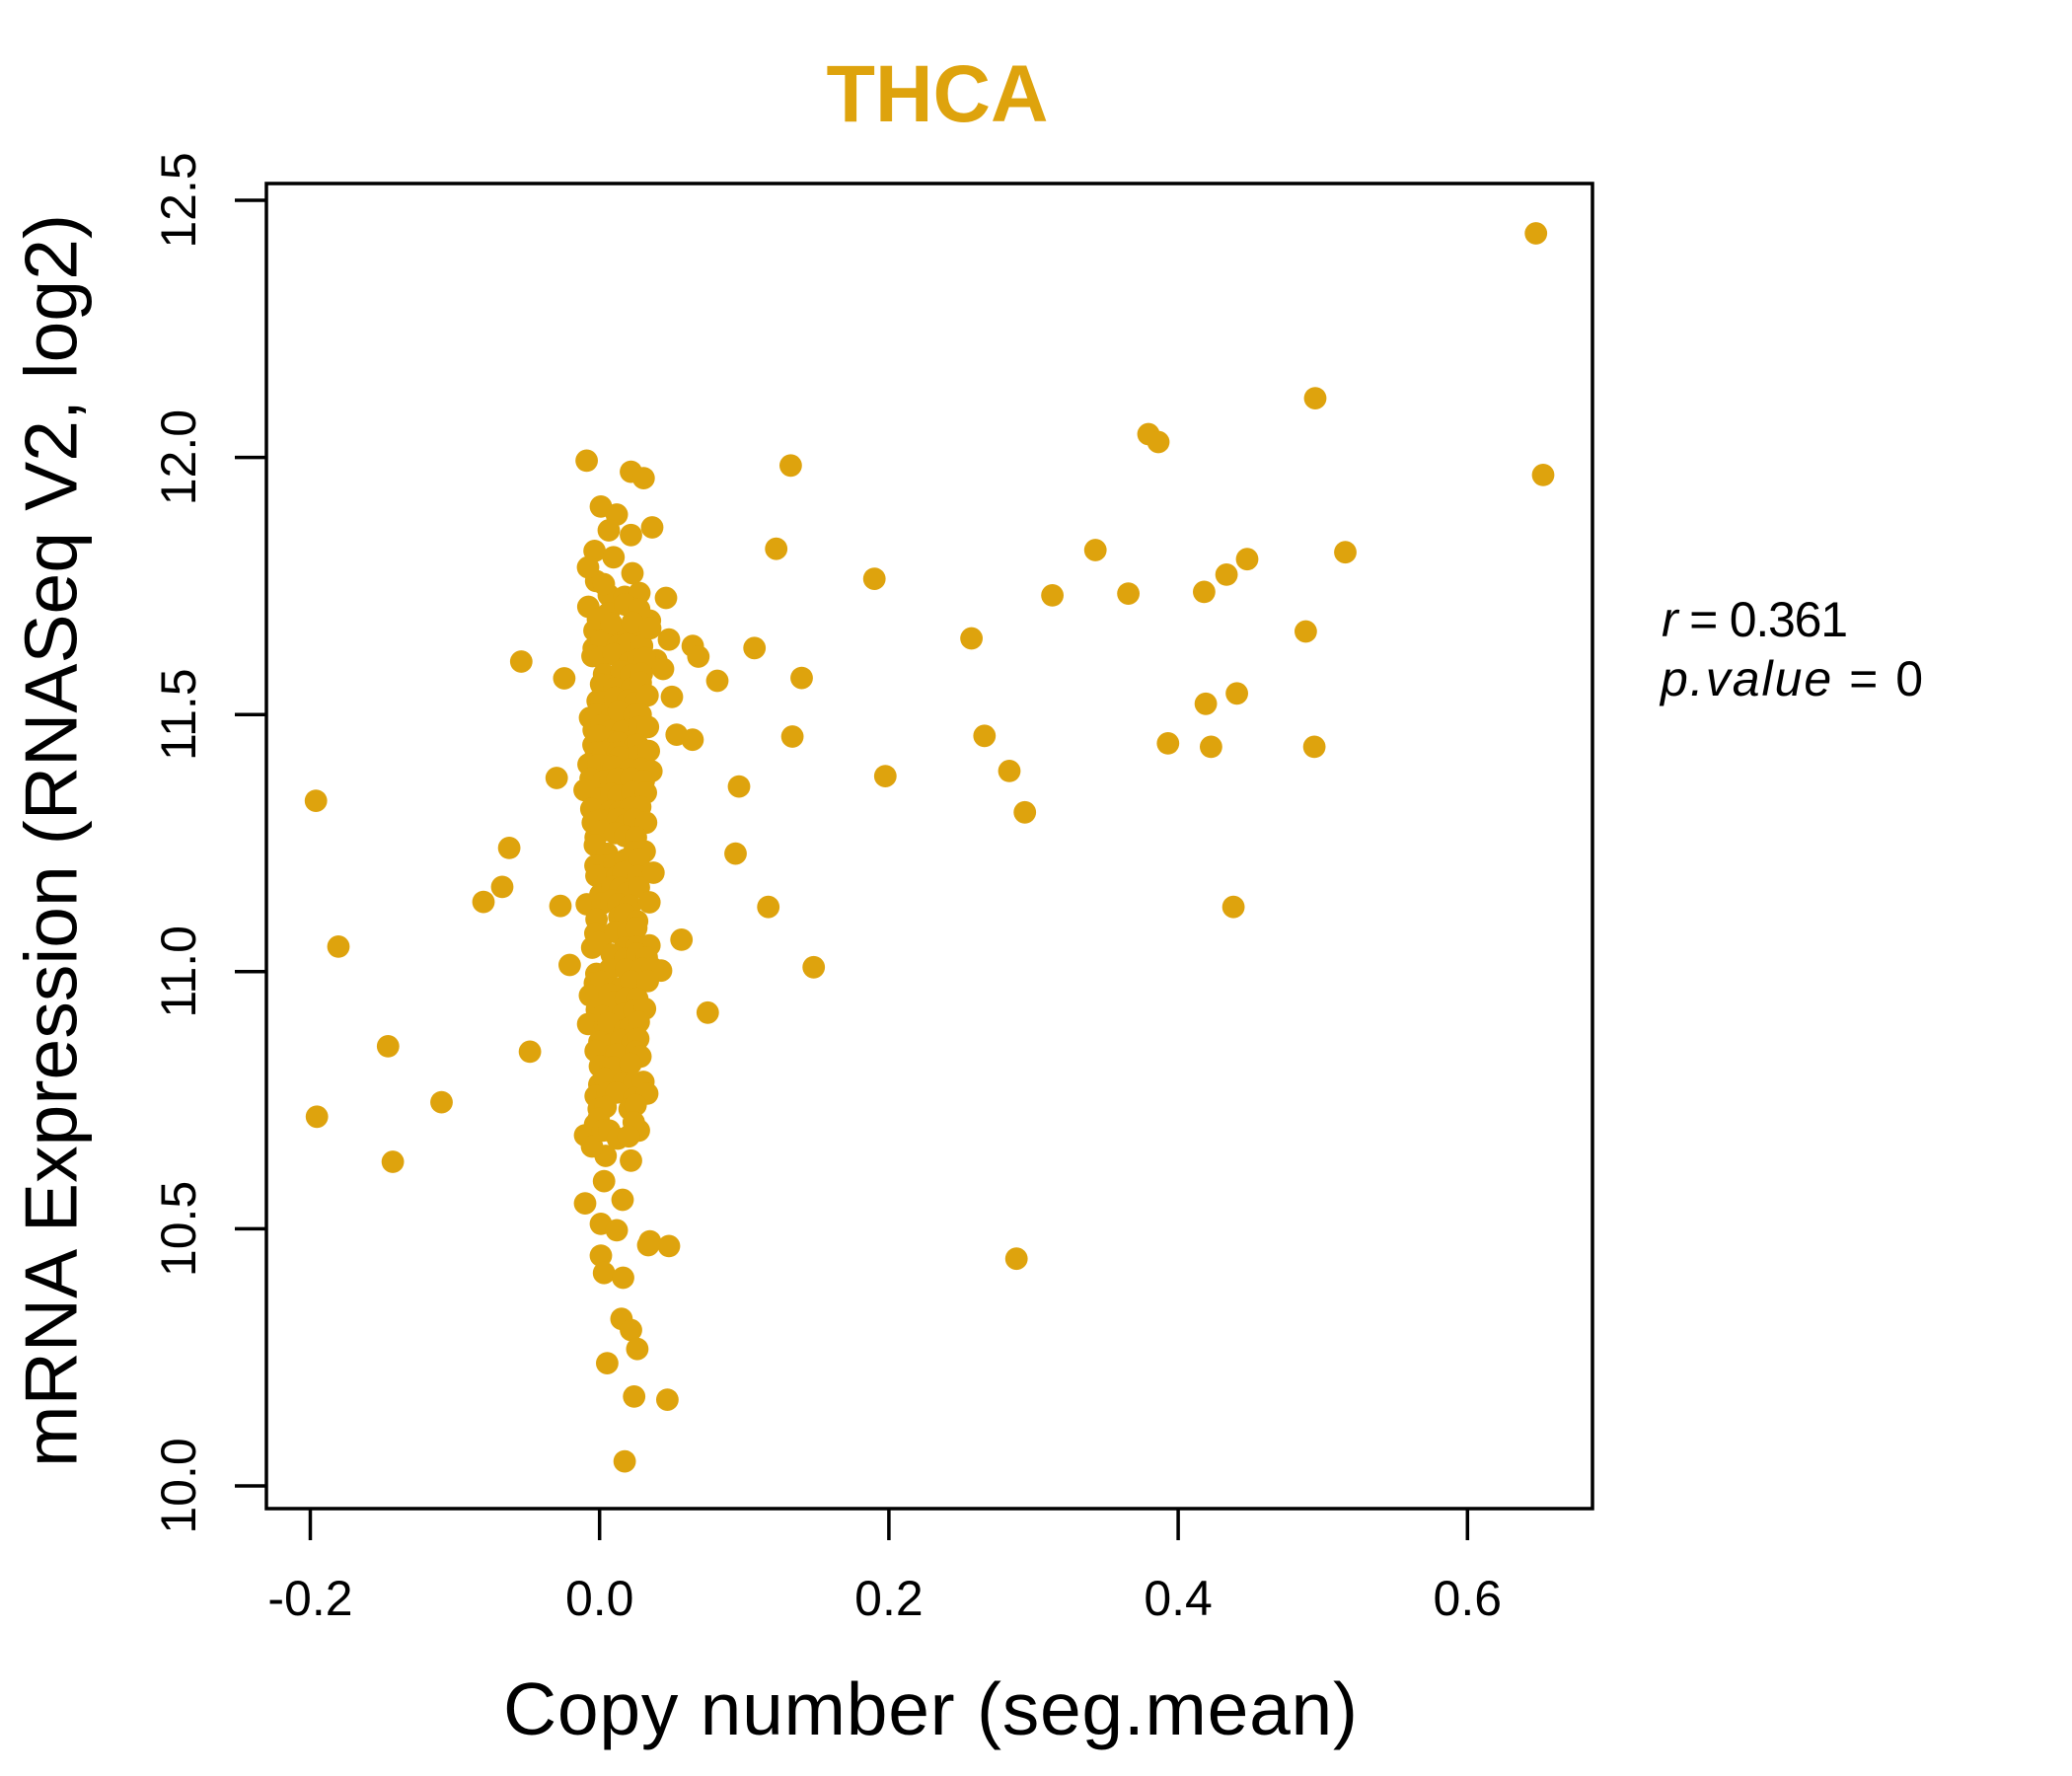  What do you see at coordinates (889, 1599) in the screenshot?
I see `svg-text: 0.2` at bounding box center [889, 1599].